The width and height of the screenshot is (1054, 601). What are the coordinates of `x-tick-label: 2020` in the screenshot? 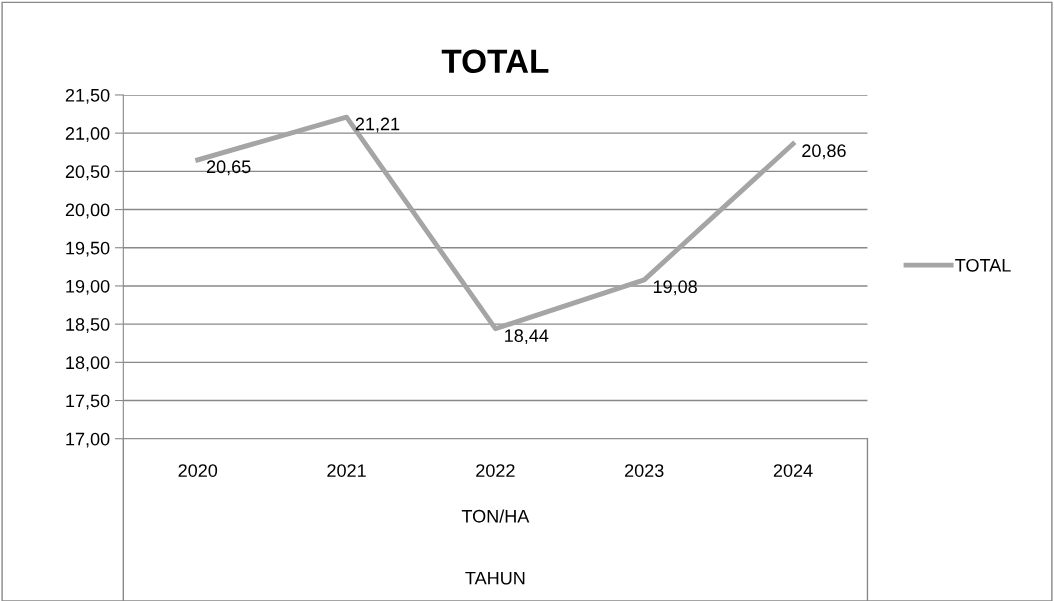 It's located at (198, 470).